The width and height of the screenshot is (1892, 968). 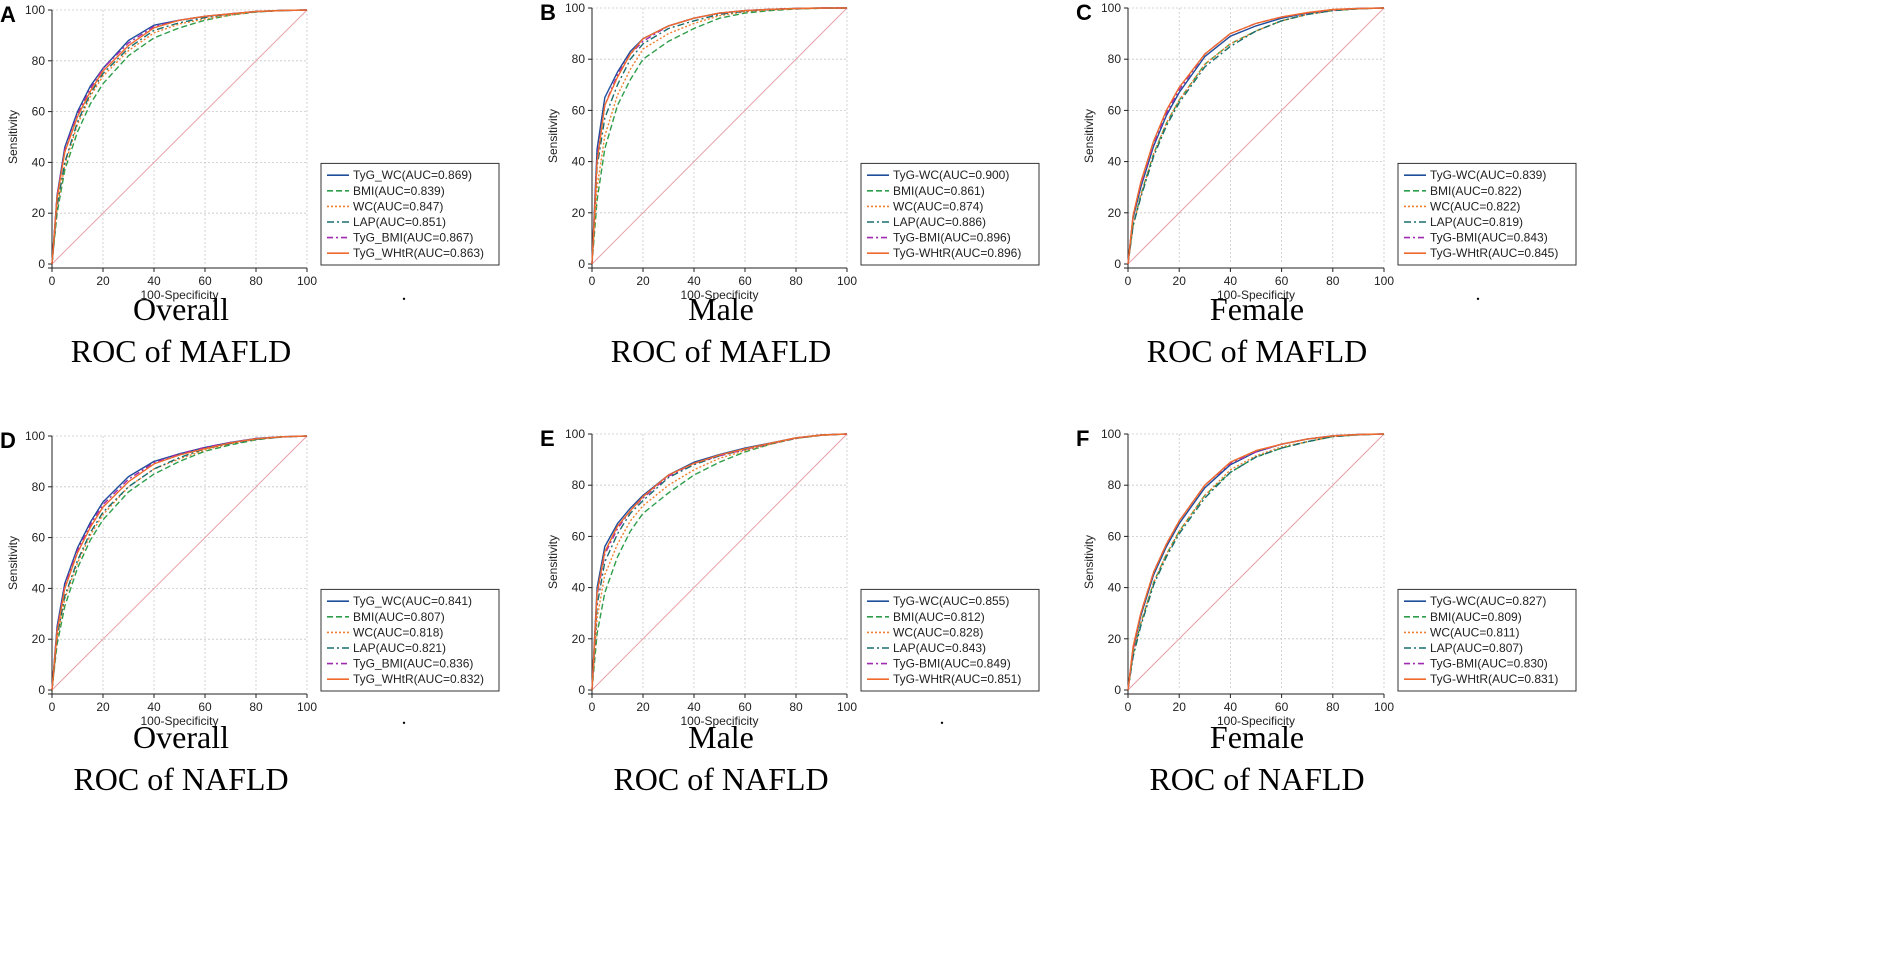 What do you see at coordinates (938, 206) in the screenshot?
I see `legend-entry: WC(AUC=0.874)` at bounding box center [938, 206].